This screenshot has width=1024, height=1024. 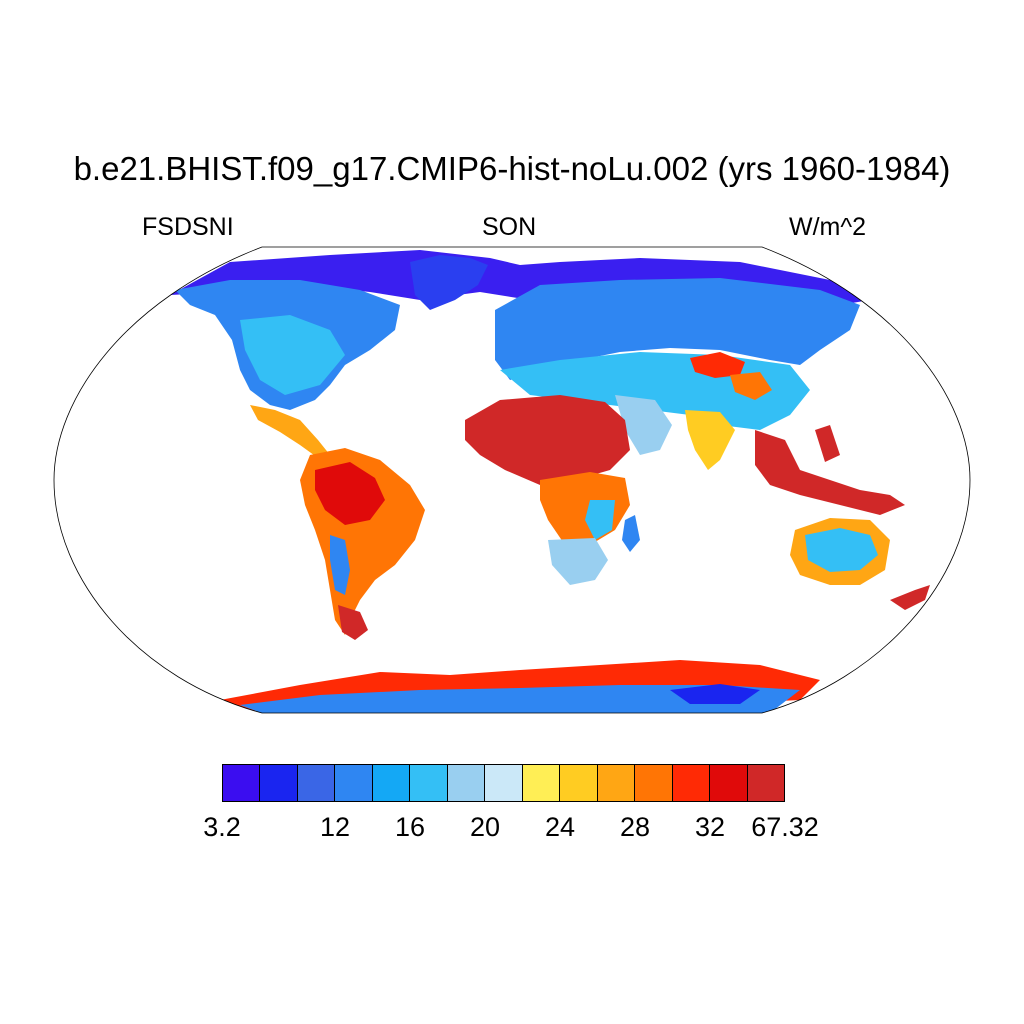 What do you see at coordinates (785, 827) in the screenshot?
I see `colorbar-tick-label: 67.32` at bounding box center [785, 827].